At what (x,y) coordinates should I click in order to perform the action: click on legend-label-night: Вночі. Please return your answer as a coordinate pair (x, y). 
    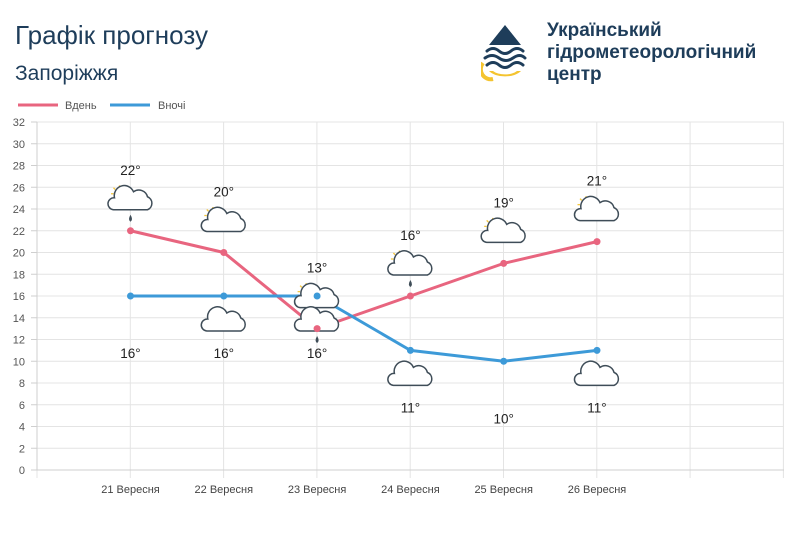
    Looking at the image, I should click on (171, 106).